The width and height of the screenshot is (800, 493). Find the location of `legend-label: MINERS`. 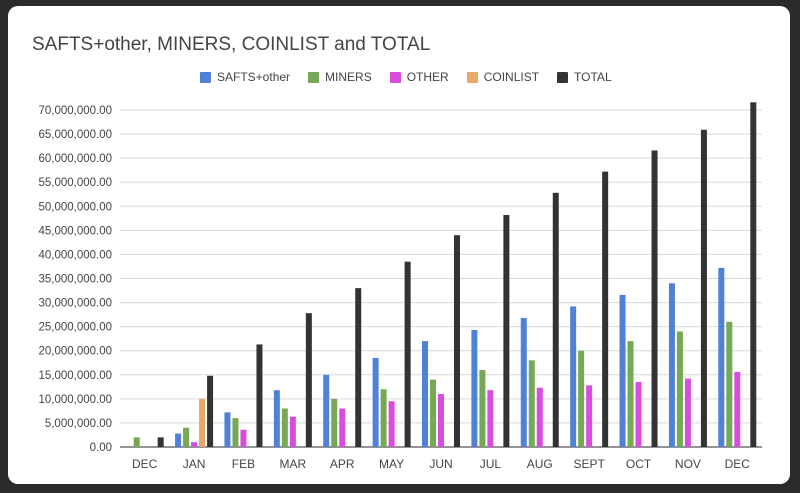

legend-label: MINERS is located at coordinates (348, 77).